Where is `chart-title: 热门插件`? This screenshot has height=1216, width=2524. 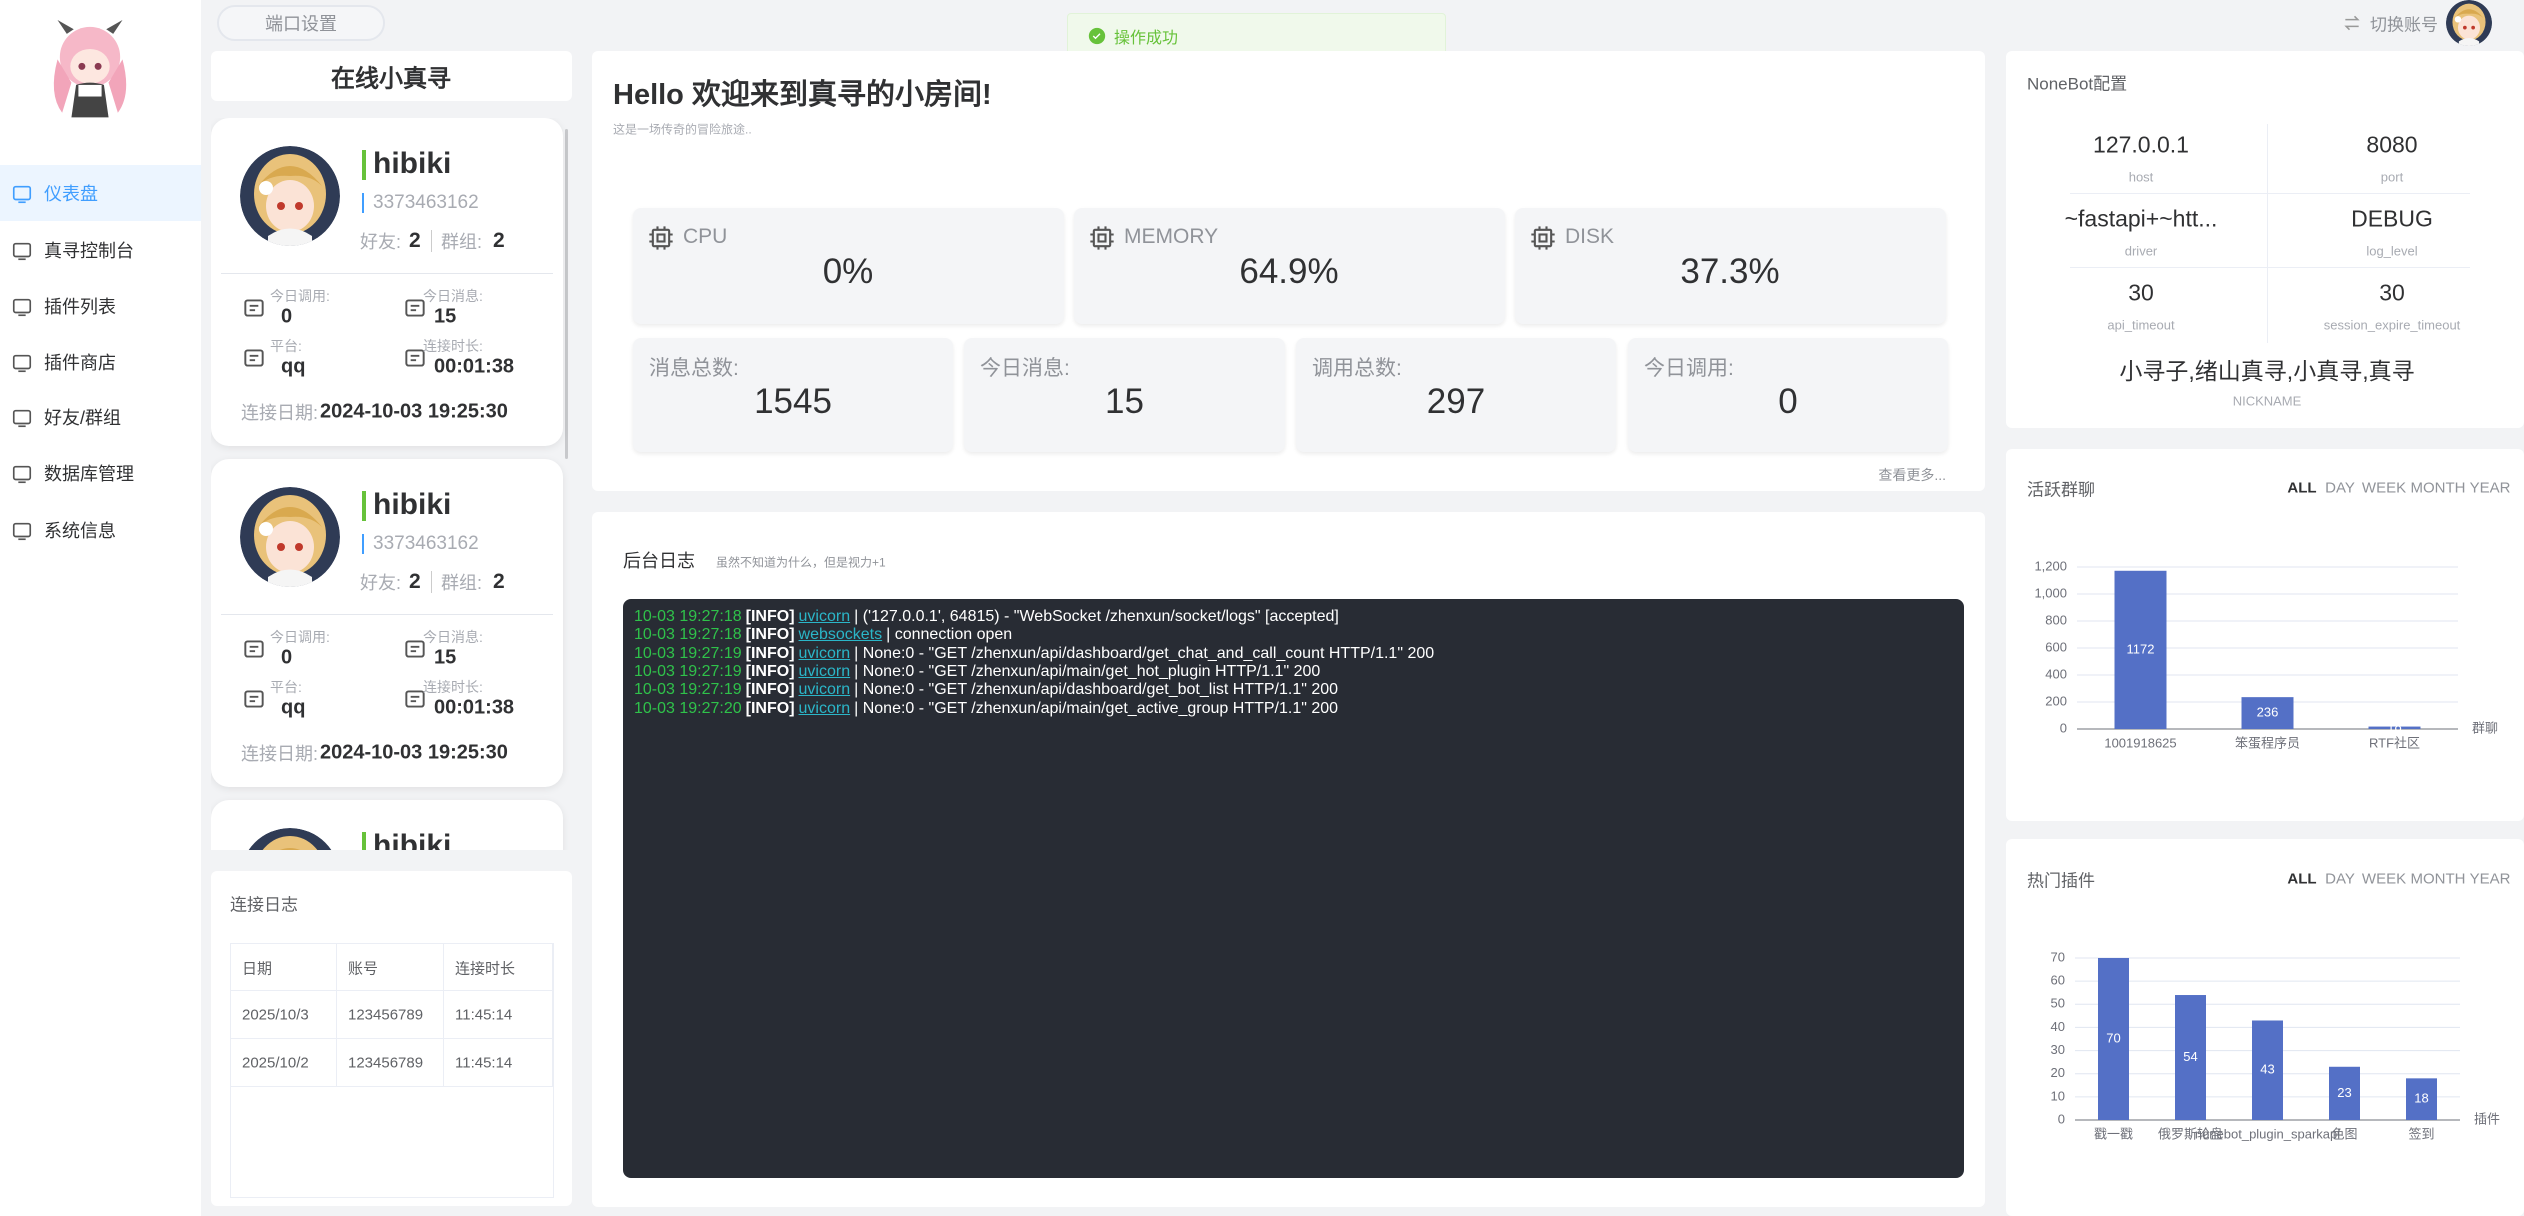
chart-title: 热门插件 is located at coordinates (2061, 881).